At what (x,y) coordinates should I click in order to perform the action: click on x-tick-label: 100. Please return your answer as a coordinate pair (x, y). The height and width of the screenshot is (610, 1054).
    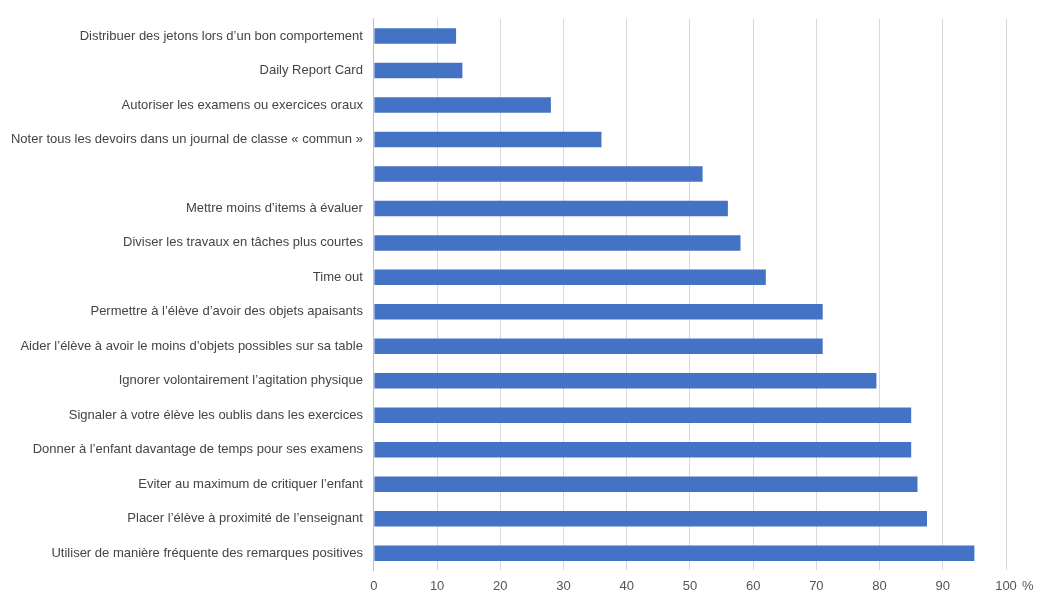
    Looking at the image, I should click on (1006, 585).